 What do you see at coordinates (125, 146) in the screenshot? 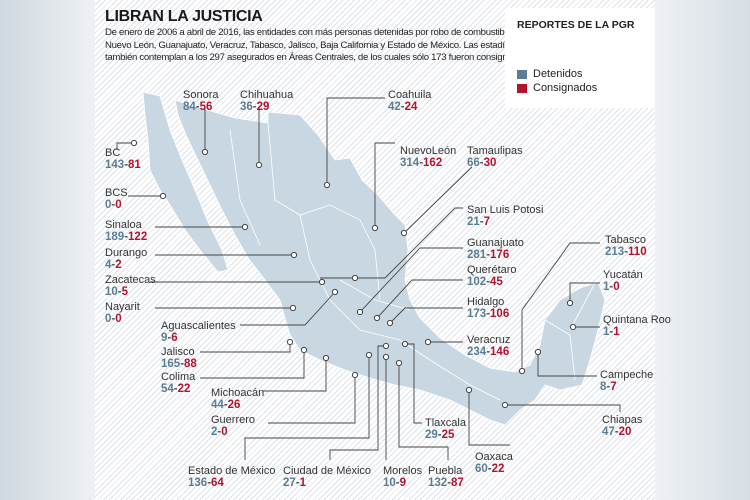
I see `leader-line-bc` at bounding box center [125, 146].